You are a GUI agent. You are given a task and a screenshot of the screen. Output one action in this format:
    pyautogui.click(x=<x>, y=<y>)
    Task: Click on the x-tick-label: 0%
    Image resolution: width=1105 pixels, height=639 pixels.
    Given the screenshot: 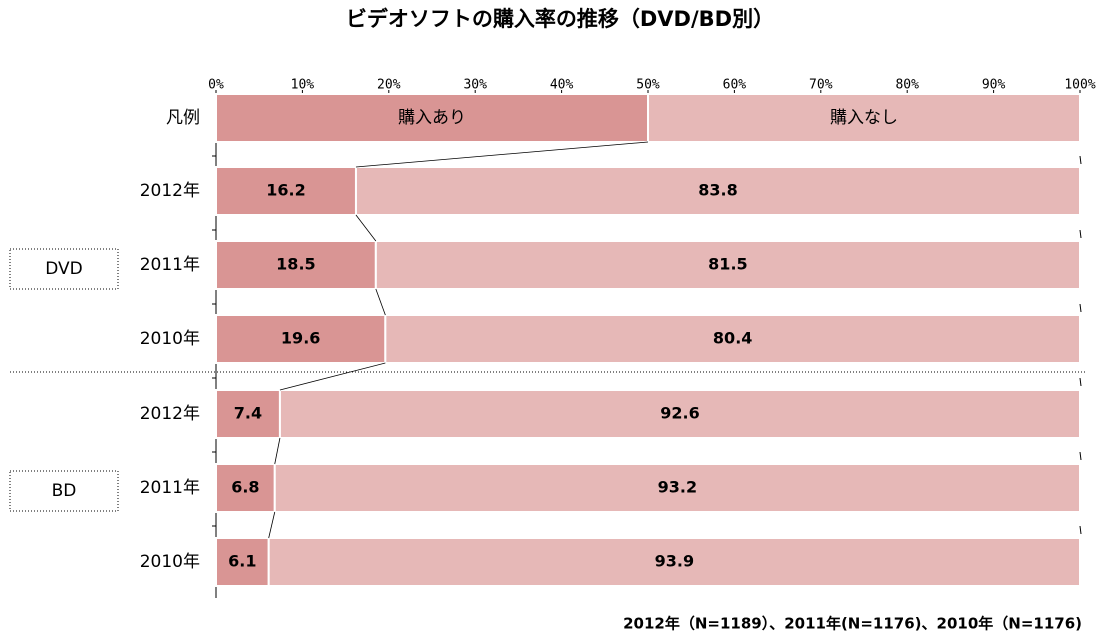 What is the action you would take?
    pyautogui.click(x=216, y=85)
    